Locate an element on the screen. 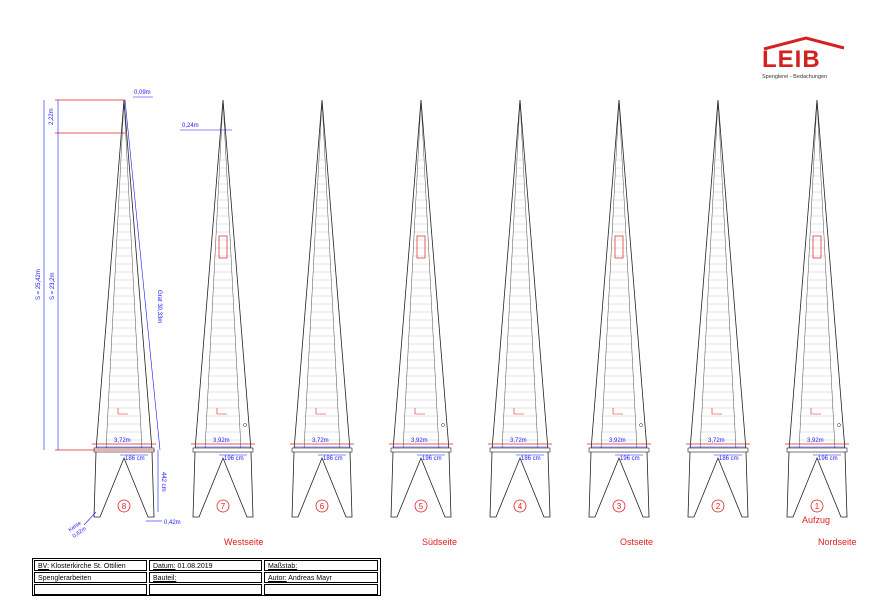 Image resolution: width=872 pixels, height=616 pixels. spire-number: 1 is located at coordinates (817, 506).